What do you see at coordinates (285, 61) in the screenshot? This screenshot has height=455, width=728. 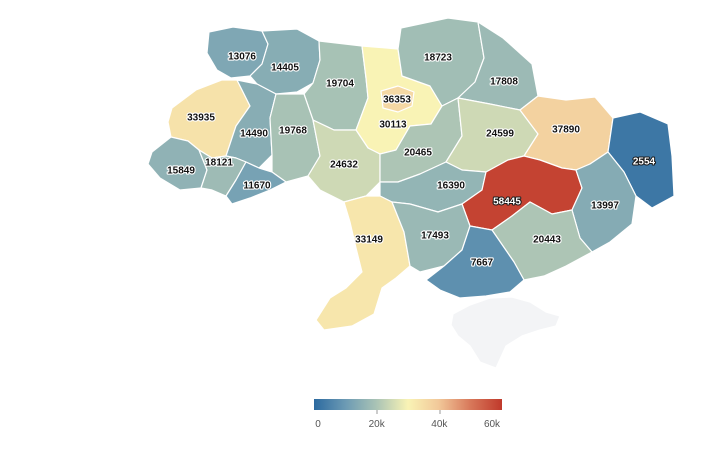 I see `region-rivne` at bounding box center [285, 61].